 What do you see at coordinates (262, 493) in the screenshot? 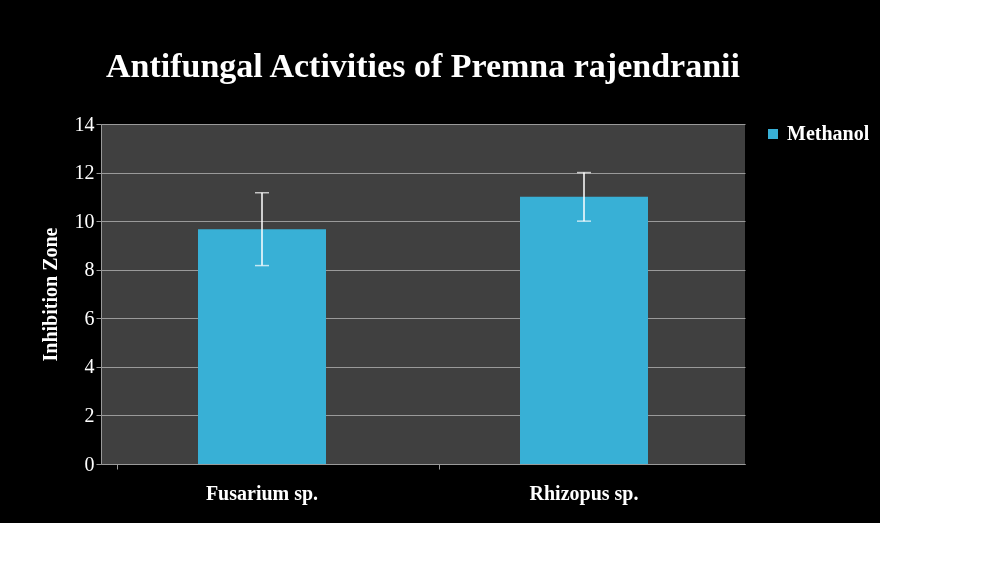
I see `x-tick-label: Fusarium sp.` at bounding box center [262, 493].